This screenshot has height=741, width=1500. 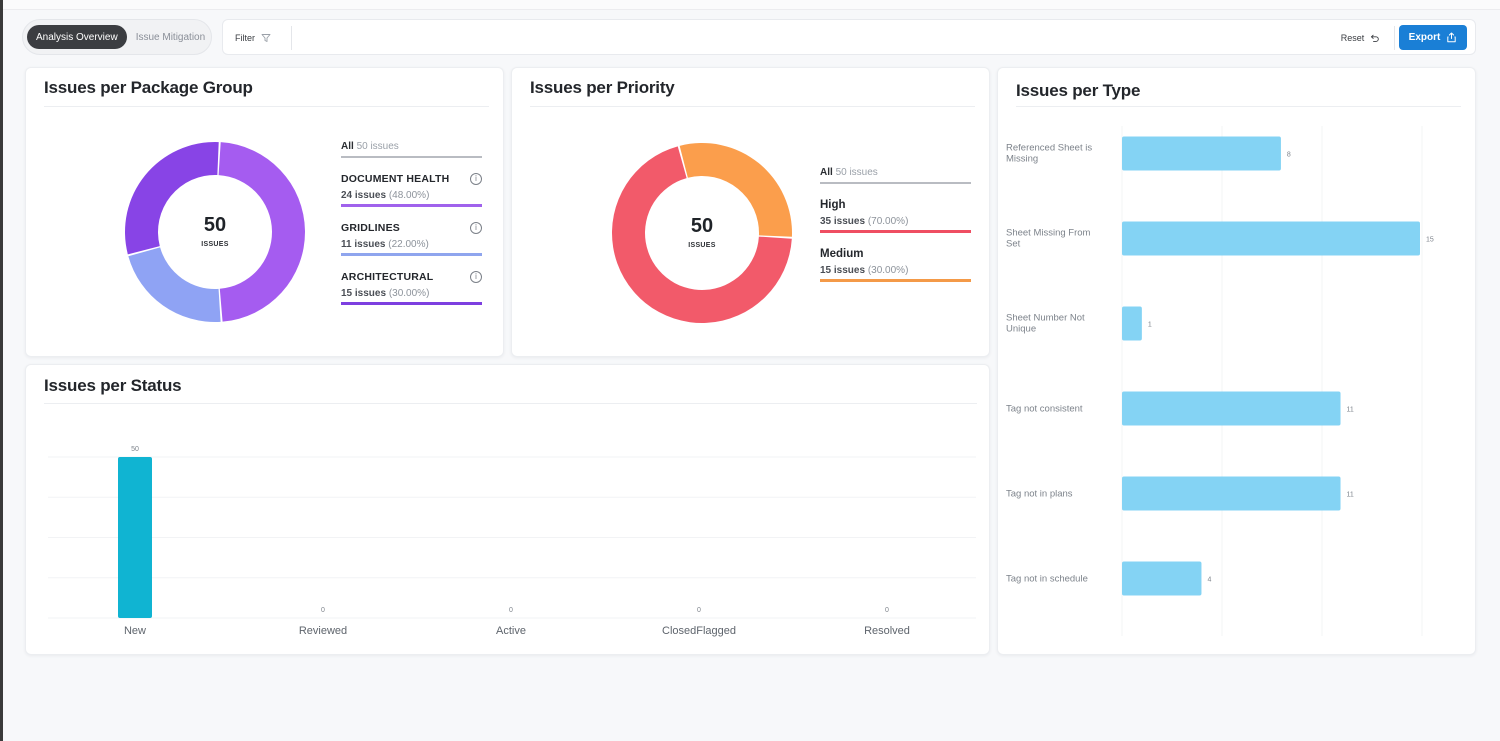 What do you see at coordinates (1231, 493) in the screenshot?
I see `type-bar-tag-not-in-plans` at bounding box center [1231, 493].